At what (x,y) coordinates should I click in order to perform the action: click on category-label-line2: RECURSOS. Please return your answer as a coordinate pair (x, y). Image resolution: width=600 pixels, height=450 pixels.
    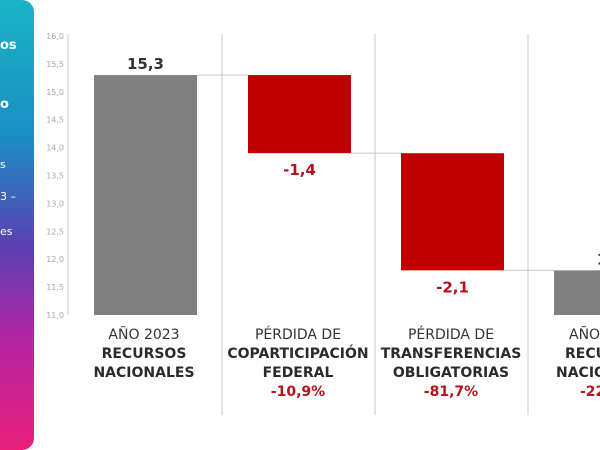
    Looking at the image, I should click on (144, 354).